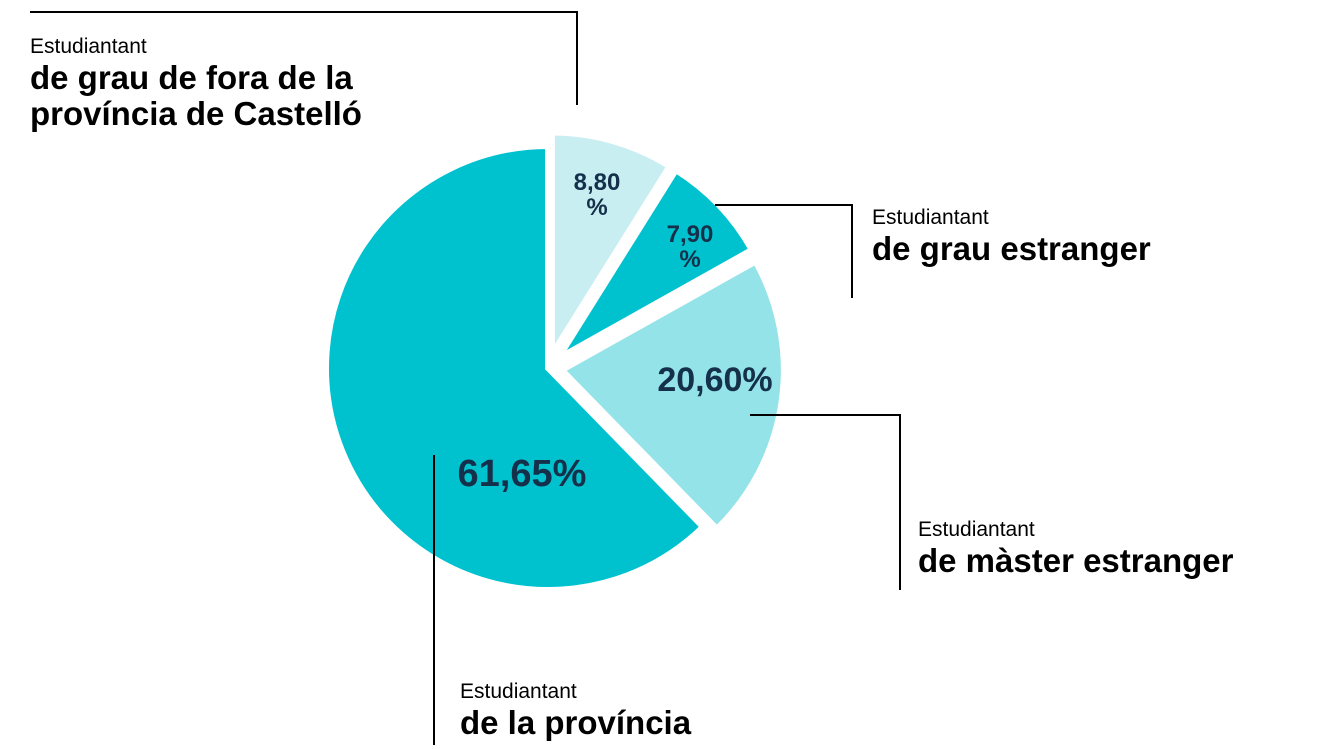  What do you see at coordinates (597, 194) in the screenshot?
I see `value-label: 8,80 %` at bounding box center [597, 194].